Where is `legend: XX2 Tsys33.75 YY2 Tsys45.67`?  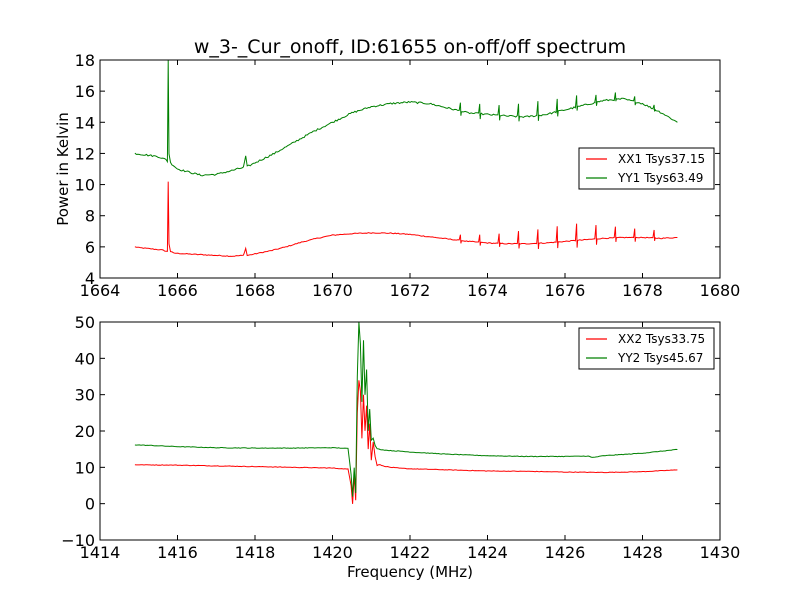 legend: XX2 Tsys33.75 YY2 Tsys45.67 is located at coordinates (646, 348).